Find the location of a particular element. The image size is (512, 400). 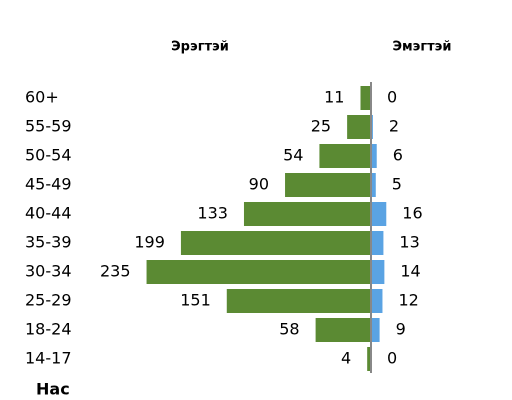

category-label: 50-54 is located at coordinates (48, 155).